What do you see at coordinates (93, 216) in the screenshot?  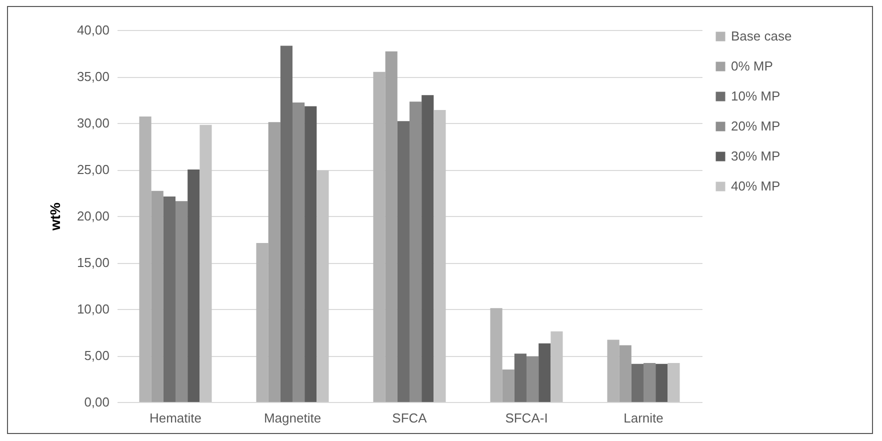 I see `y-tick-label: 20,00` at bounding box center [93, 216].